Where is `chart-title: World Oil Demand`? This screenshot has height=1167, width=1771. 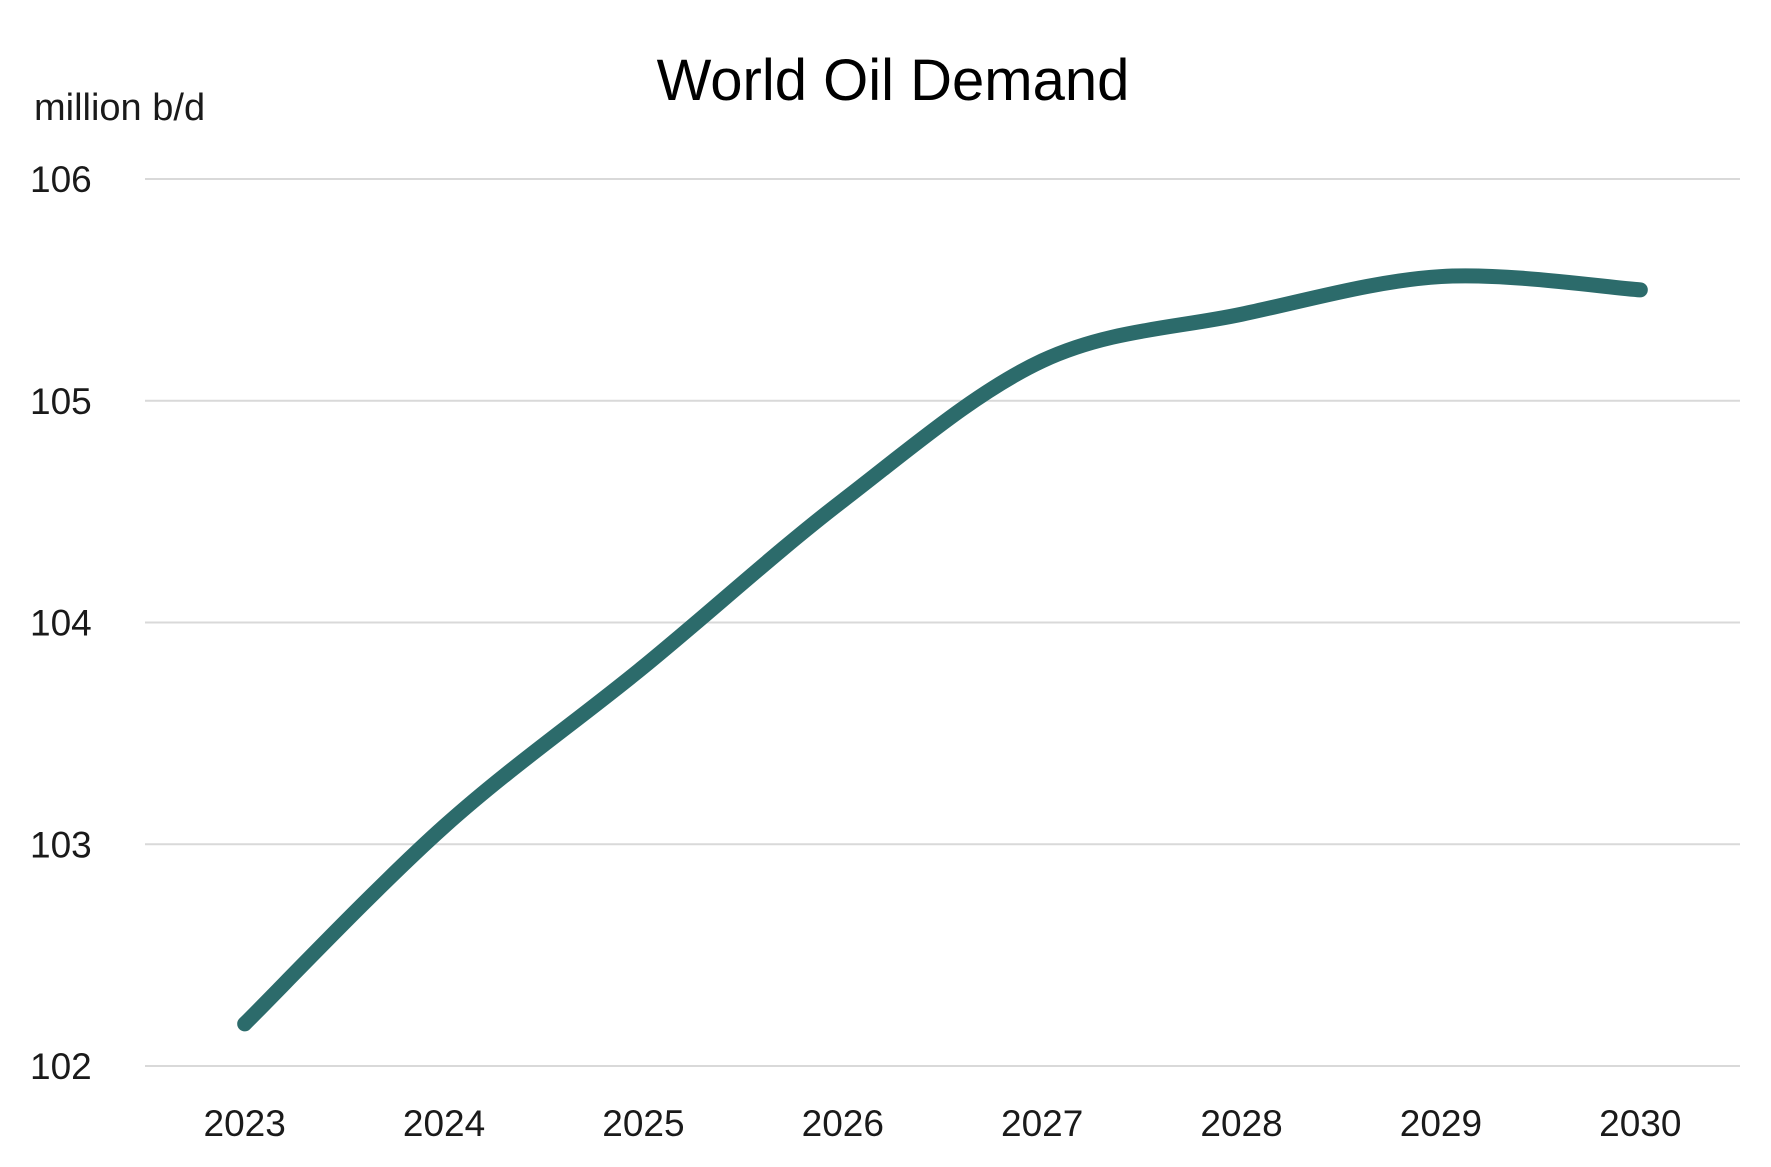 chart-title: World Oil Demand is located at coordinates (893, 80).